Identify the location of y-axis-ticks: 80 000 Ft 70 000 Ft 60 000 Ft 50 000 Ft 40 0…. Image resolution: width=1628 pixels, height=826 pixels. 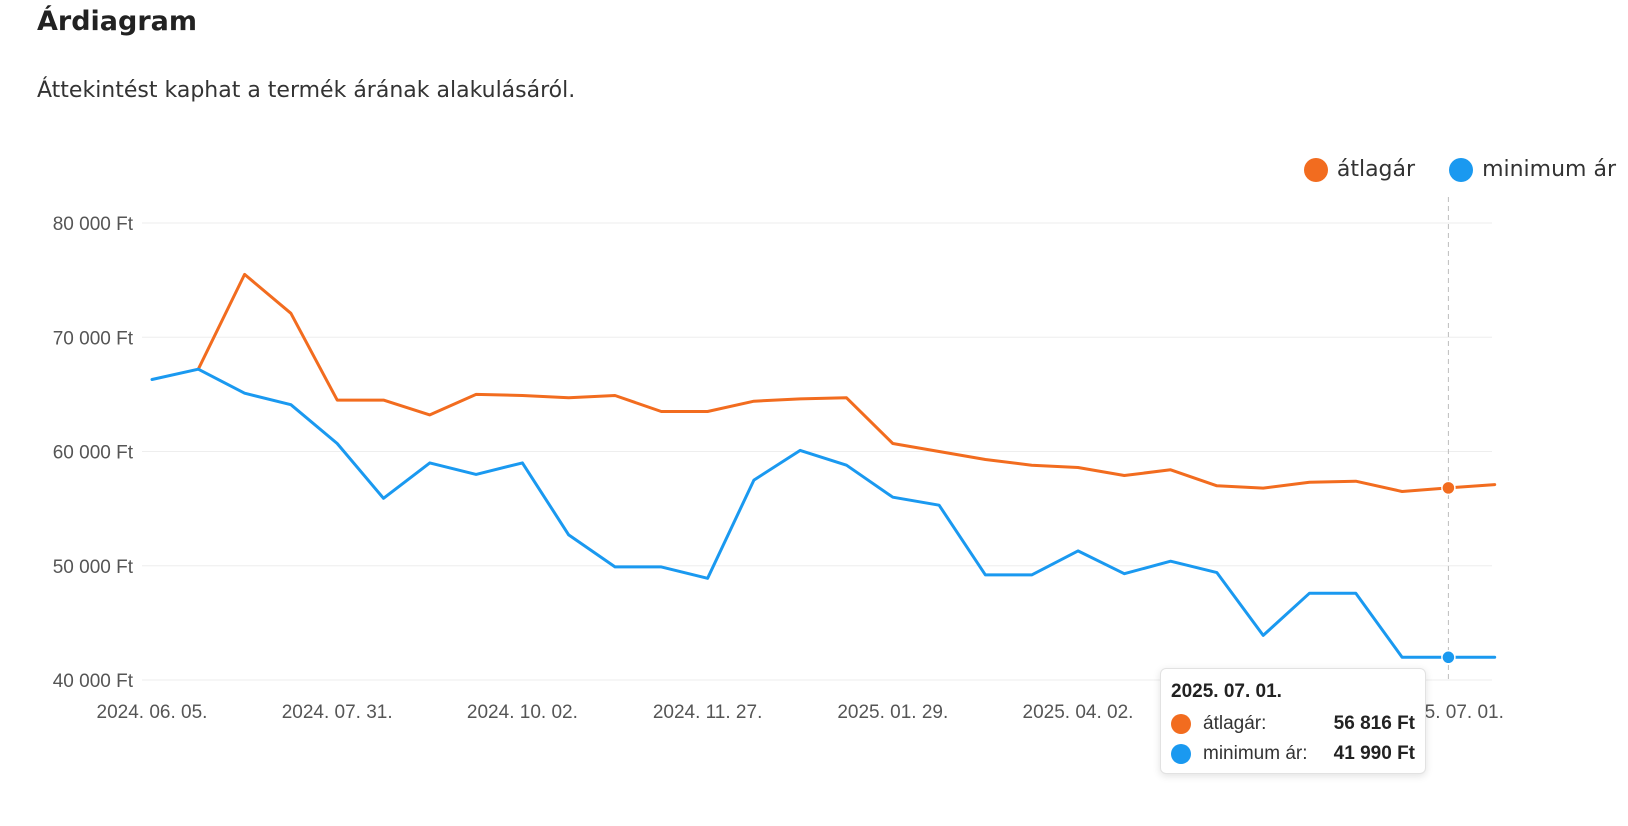
(93, 453).